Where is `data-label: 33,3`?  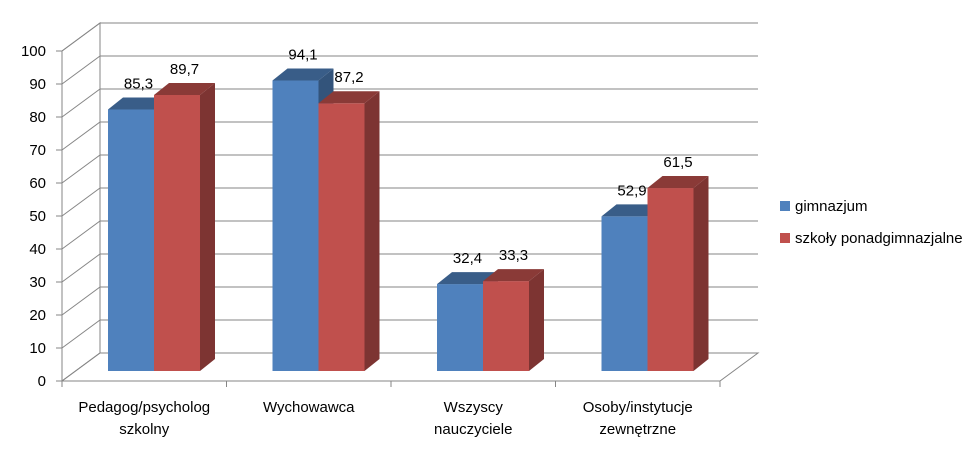
data-label: 33,3 is located at coordinates (513, 255).